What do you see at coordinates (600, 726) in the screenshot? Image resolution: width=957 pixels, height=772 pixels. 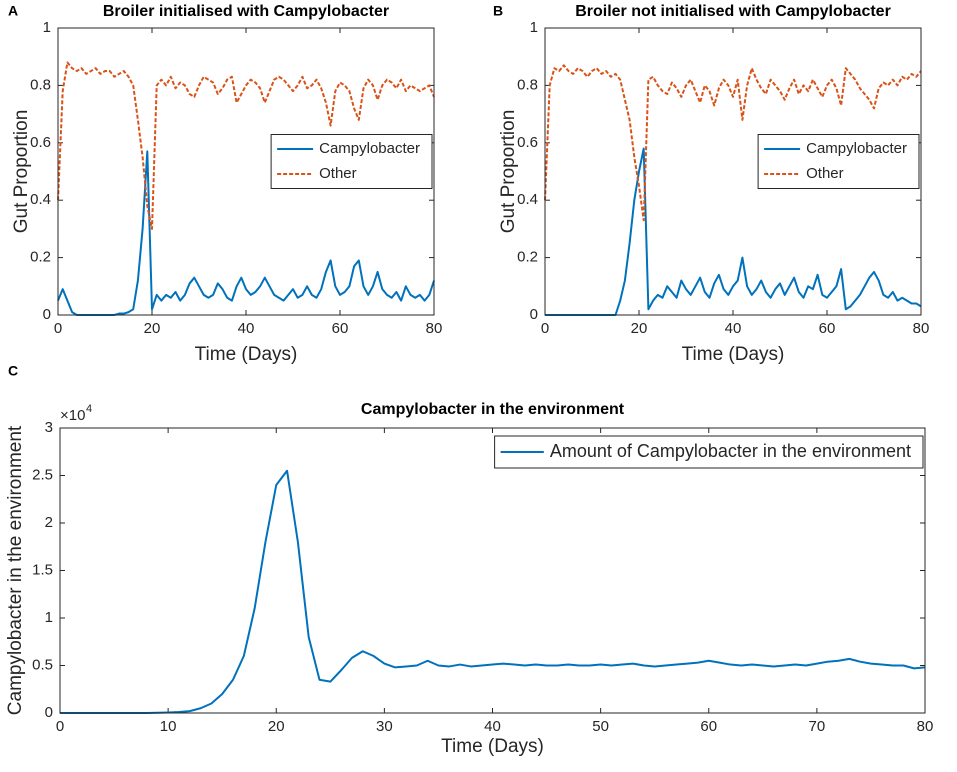 I see `x-tick-label: 50` at bounding box center [600, 726].